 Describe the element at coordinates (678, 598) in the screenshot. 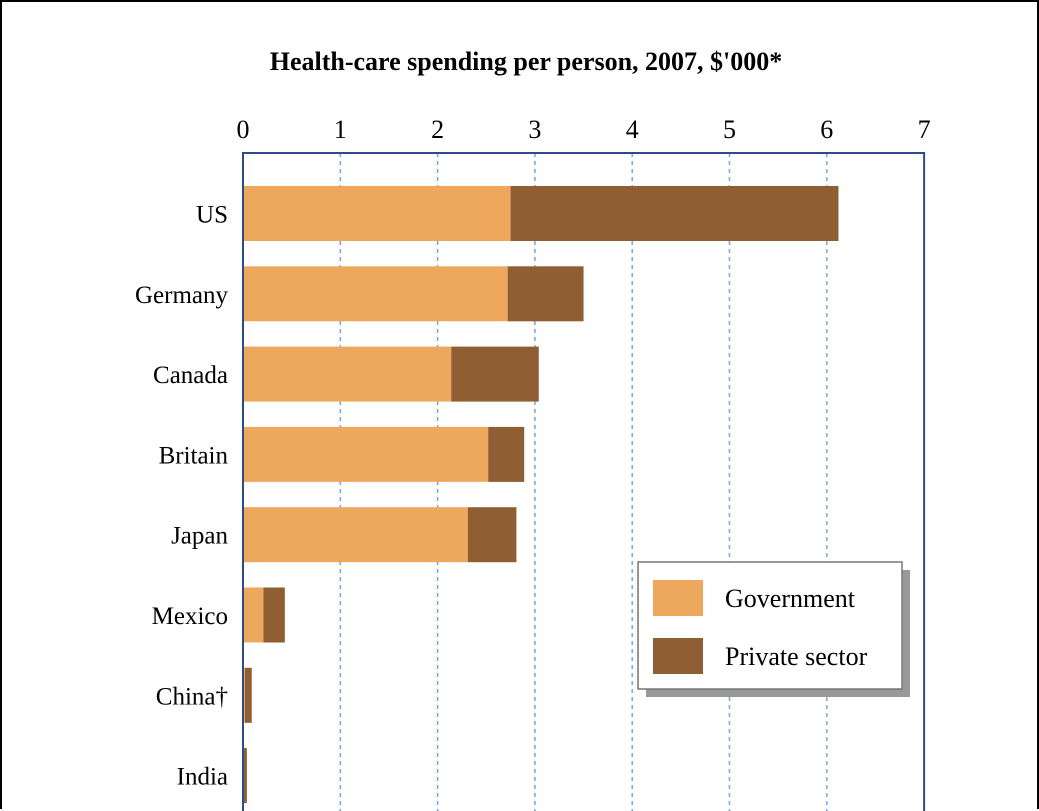

I see `legend-swatch-government` at that location.